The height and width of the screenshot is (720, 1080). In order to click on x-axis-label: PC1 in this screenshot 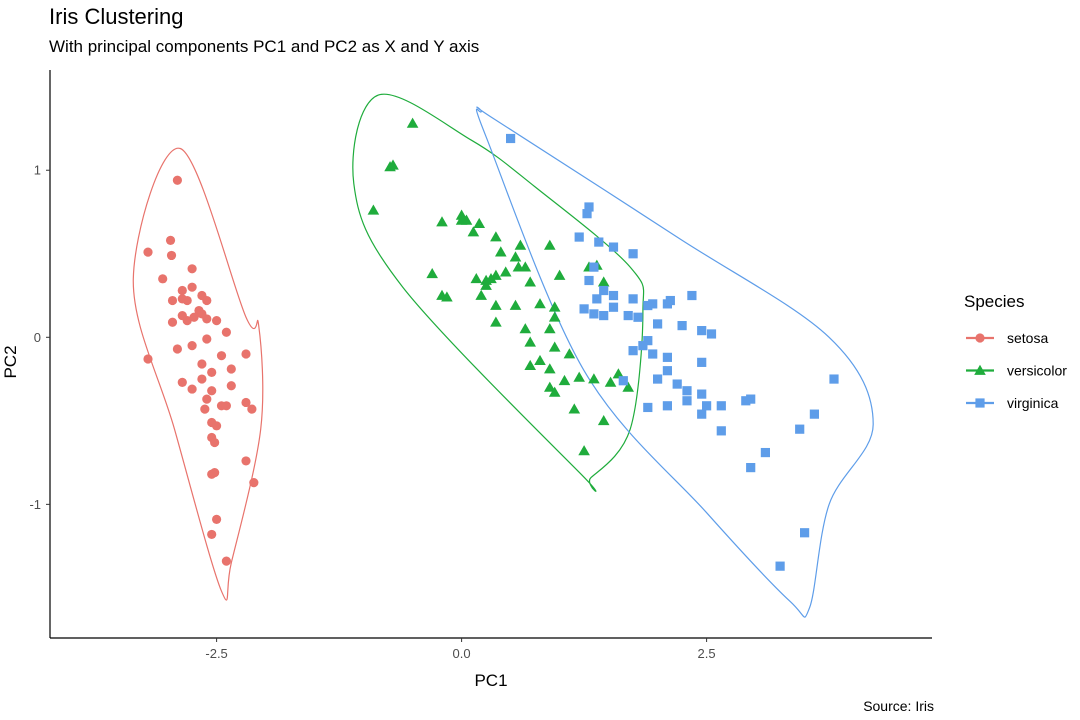, I will do `click(490, 680)`.